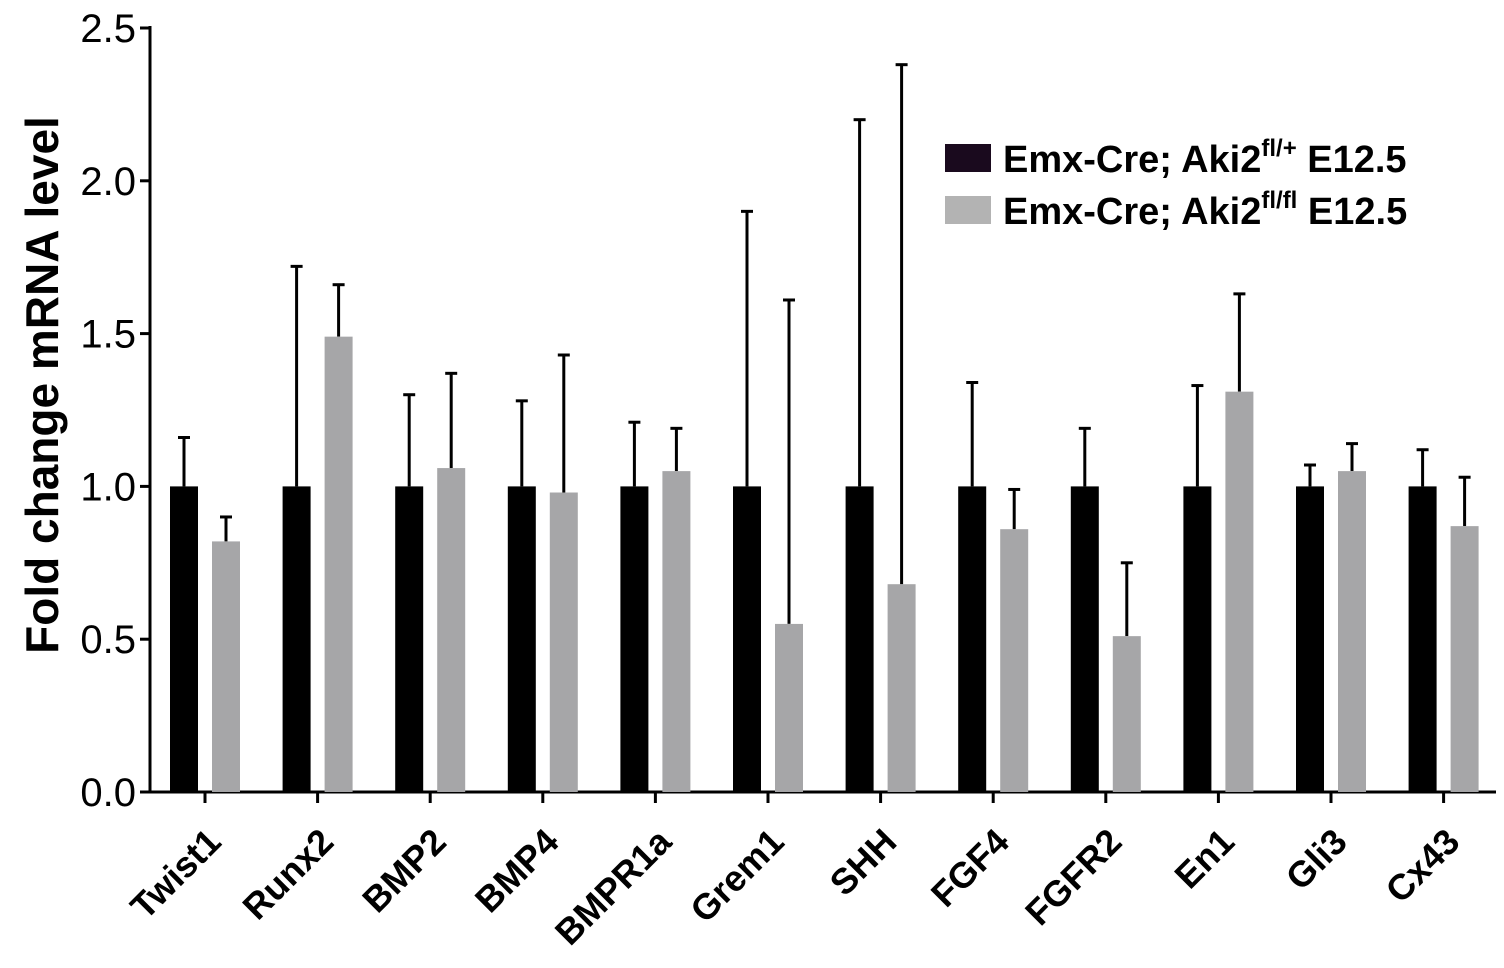 This screenshot has height=968, width=1504. Describe the element at coordinates (1205, 210) in the screenshot. I see `legend-label: Emx-Cre; Aki2fl/fl E12.5` at that location.